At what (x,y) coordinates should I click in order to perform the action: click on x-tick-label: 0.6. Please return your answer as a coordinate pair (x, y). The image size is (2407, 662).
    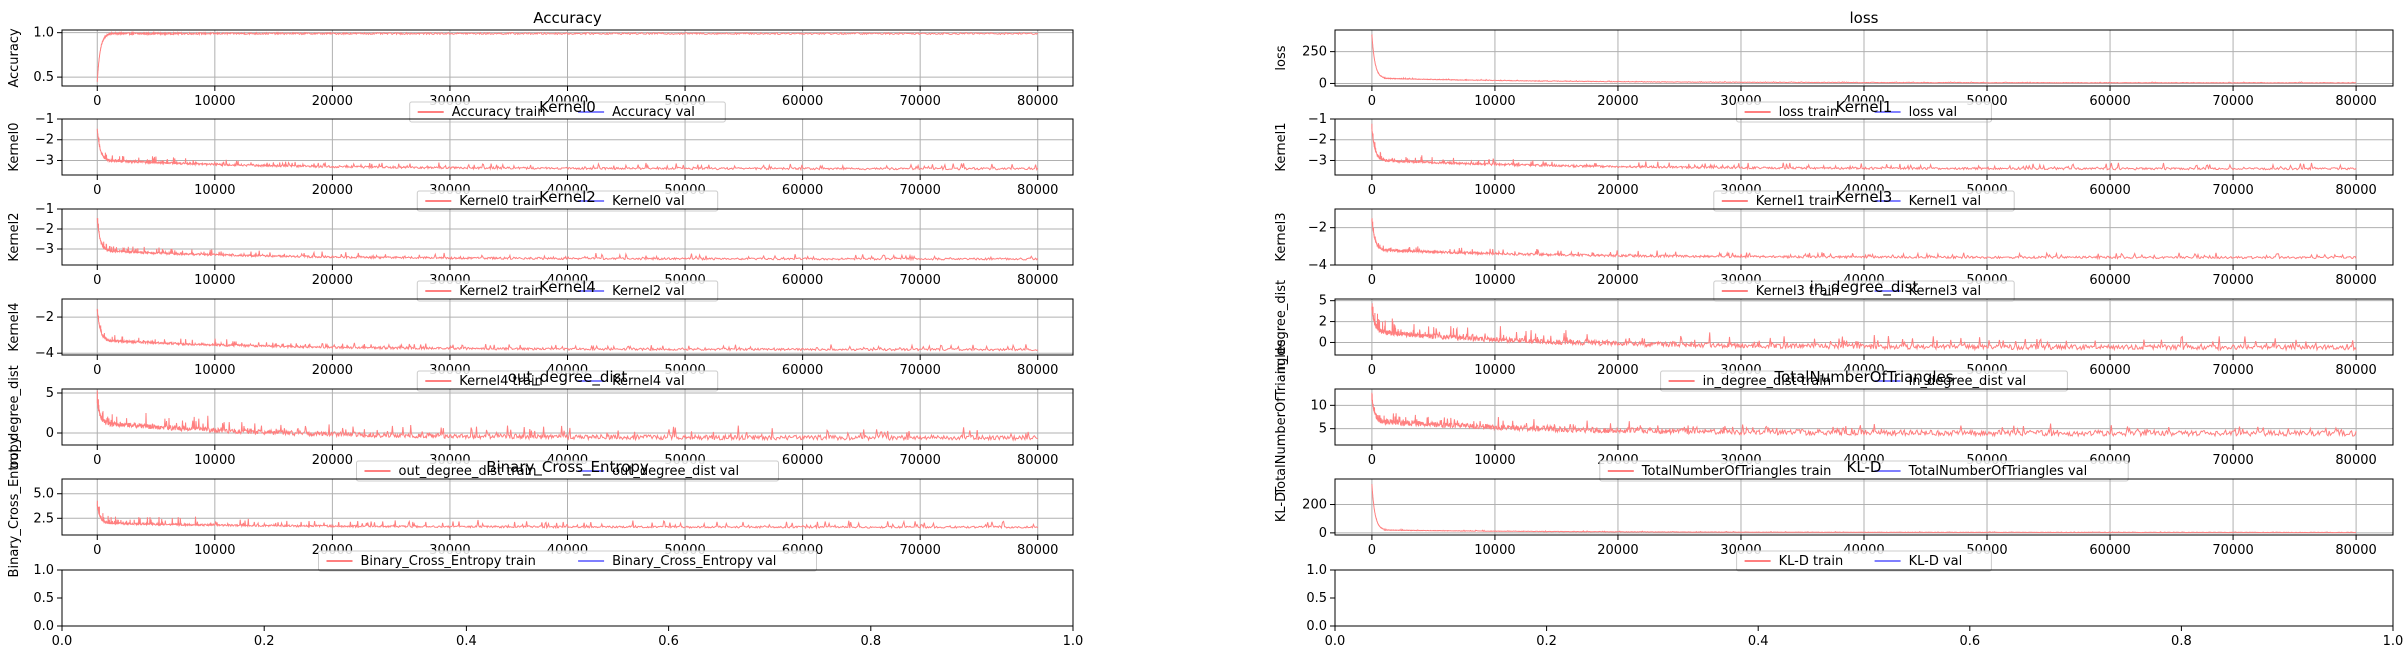
    Looking at the image, I should click on (1969, 641).